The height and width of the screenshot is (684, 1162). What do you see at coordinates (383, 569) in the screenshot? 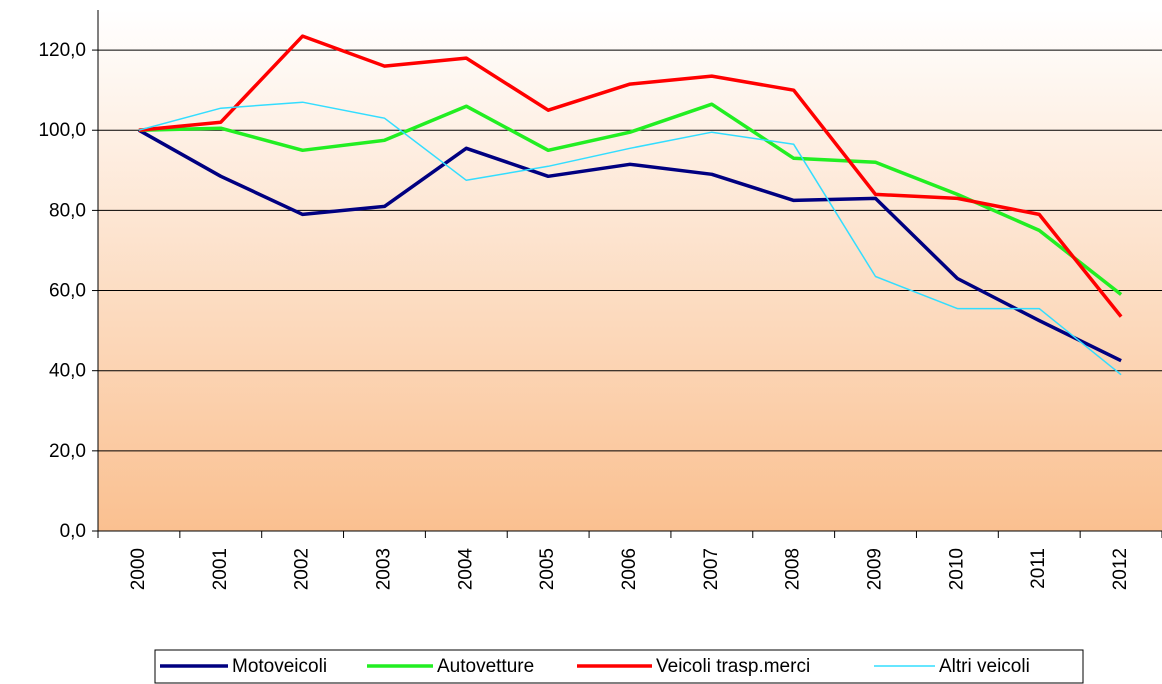
I see `x-tick-label: 2003` at bounding box center [383, 569].